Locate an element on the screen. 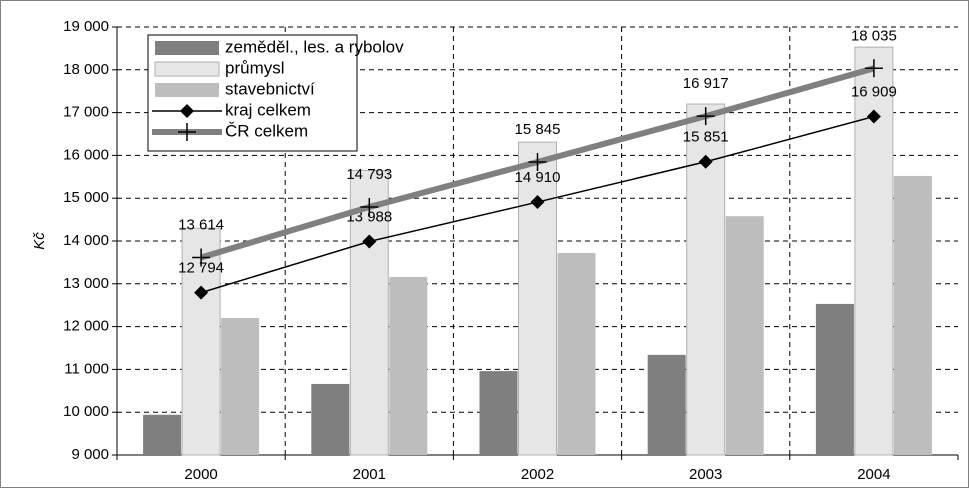 The width and height of the screenshot is (969, 488). y-tick-label: 14 000 is located at coordinates (86, 240).